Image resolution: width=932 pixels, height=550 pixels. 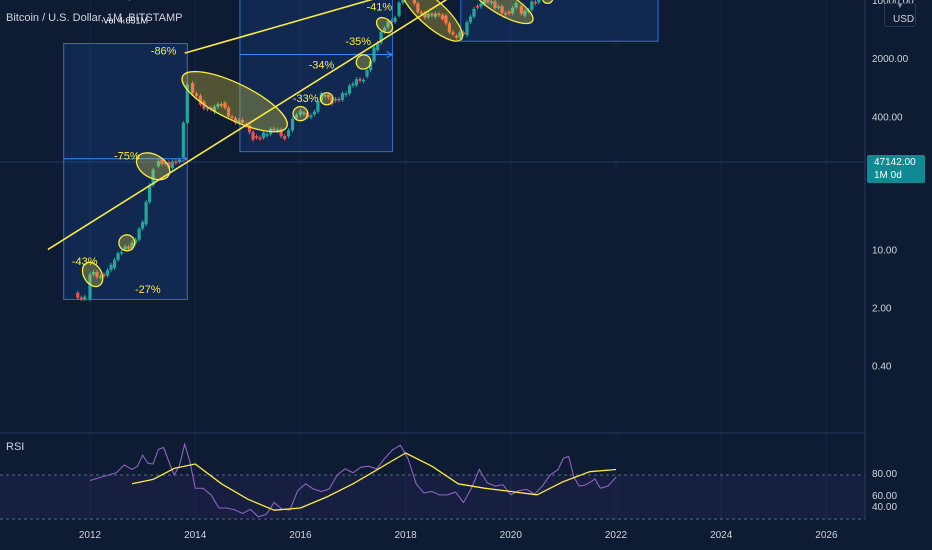 I want to click on rsi-y-tick-label: 60.00, so click(x=884, y=496).